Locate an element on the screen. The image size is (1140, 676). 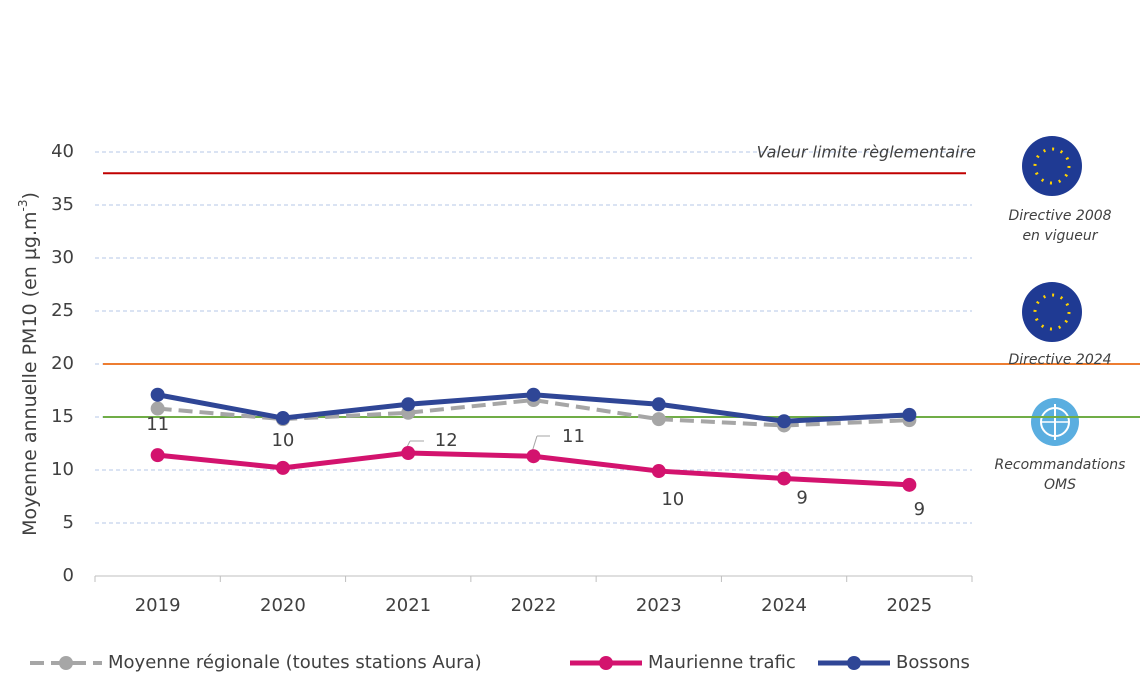
y-tick-label: 10 is located at coordinates (62, 469).